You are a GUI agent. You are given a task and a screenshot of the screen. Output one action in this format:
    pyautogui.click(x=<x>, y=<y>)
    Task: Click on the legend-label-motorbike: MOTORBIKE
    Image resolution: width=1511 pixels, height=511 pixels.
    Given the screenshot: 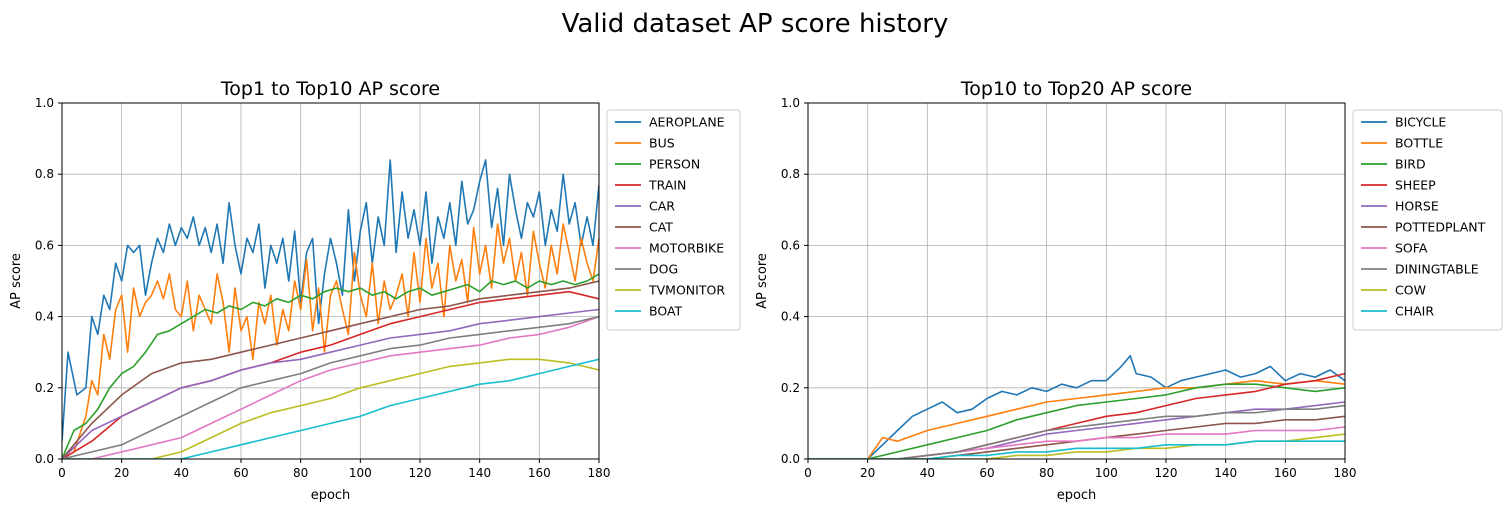 What is the action you would take?
    pyautogui.click(x=686, y=248)
    